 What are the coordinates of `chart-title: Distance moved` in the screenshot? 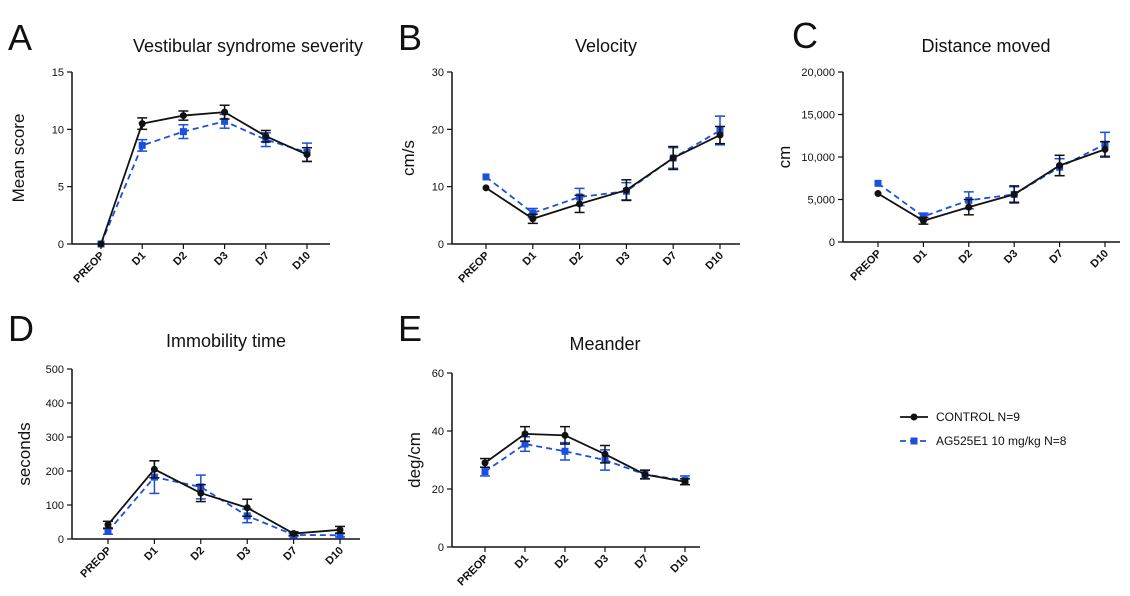 It's located at (985, 46).